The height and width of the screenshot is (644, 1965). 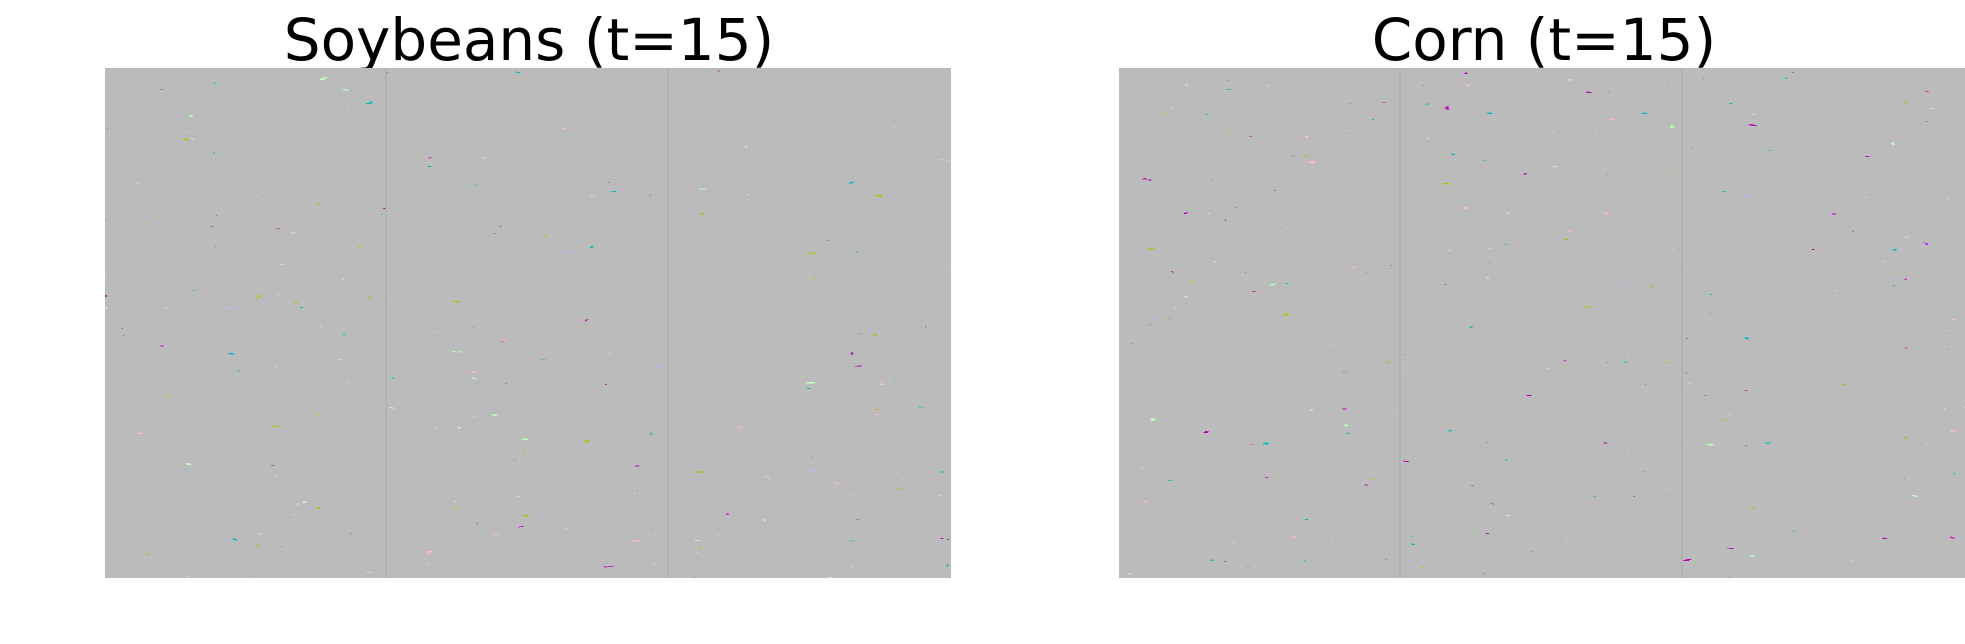 I want to click on panel-title: Soybeans (t=15), so click(x=529, y=40).